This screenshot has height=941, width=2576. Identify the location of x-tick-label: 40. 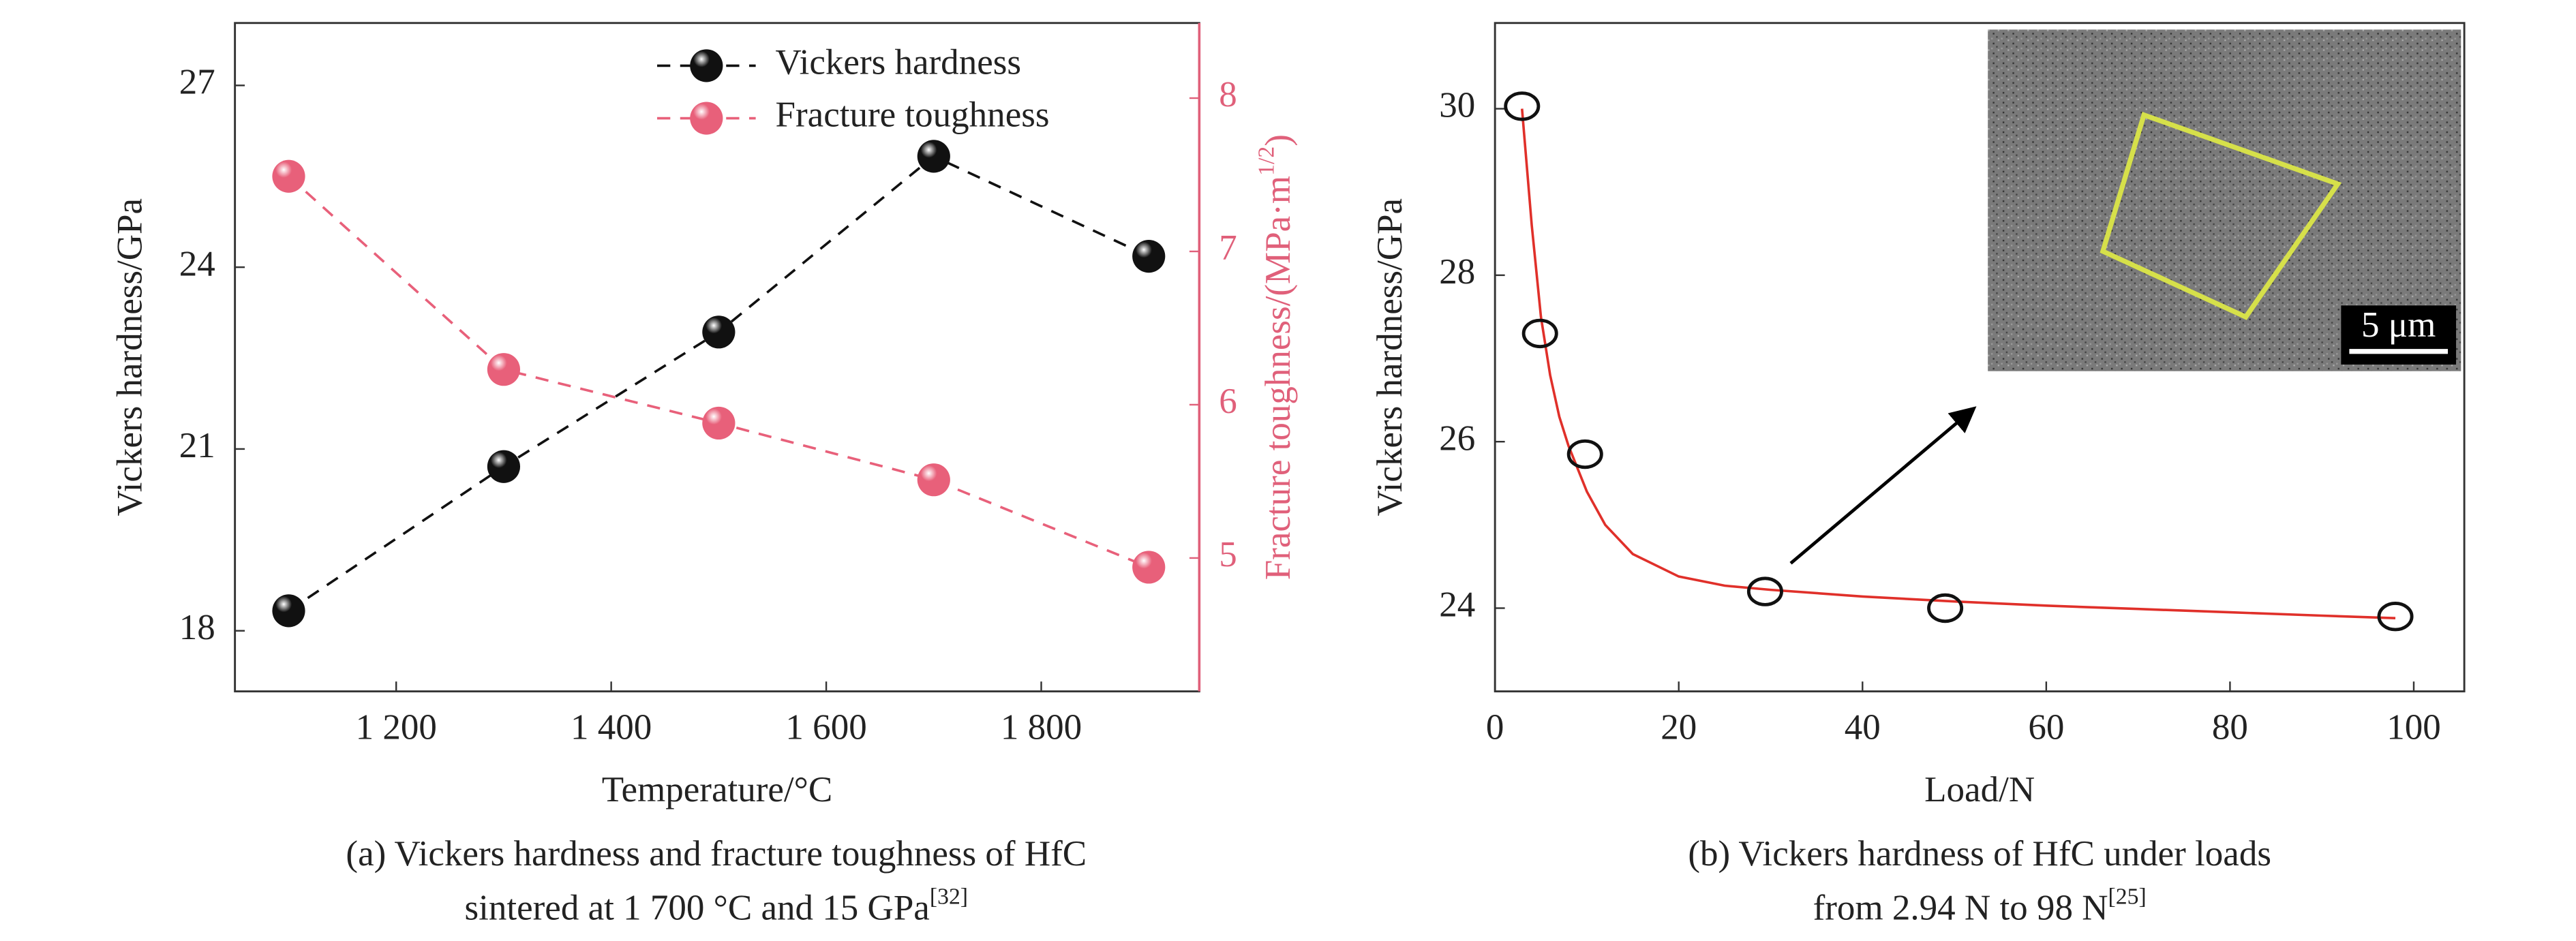
(1863, 728).